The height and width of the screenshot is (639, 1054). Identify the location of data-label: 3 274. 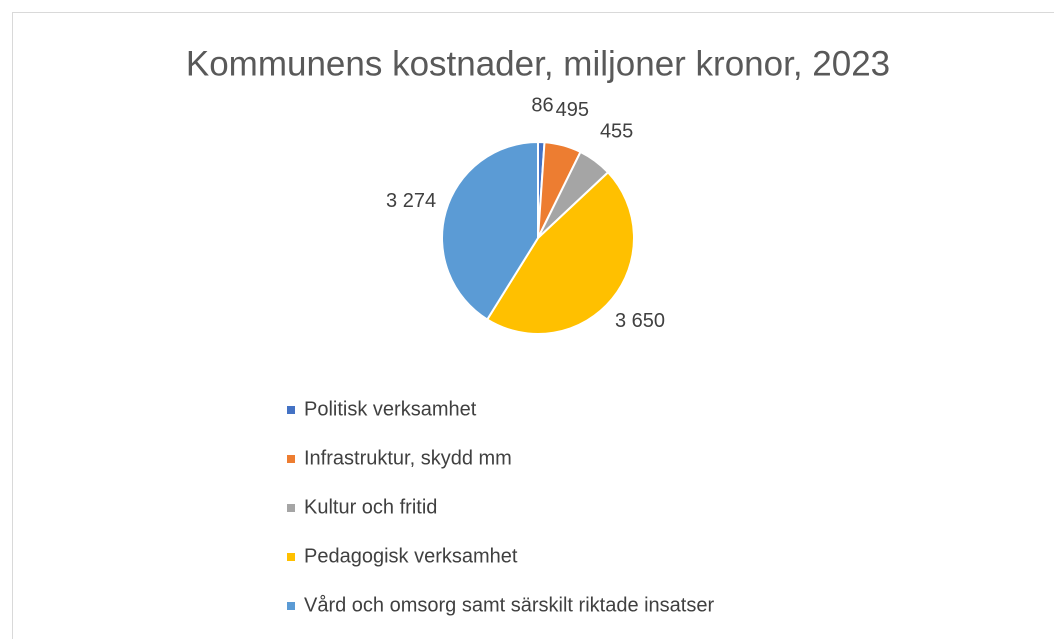
(411, 201).